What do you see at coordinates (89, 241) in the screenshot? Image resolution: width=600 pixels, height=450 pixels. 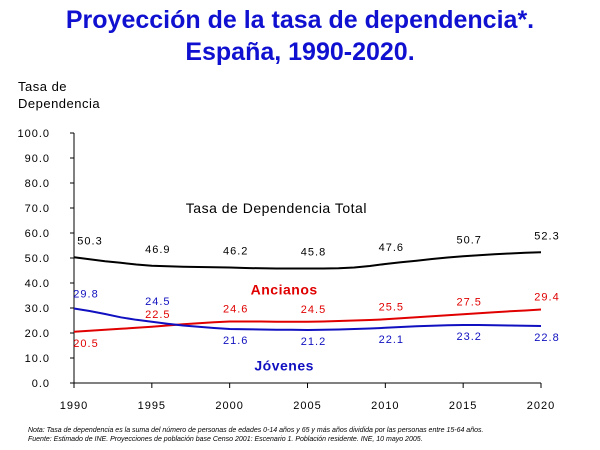 I see `data-label: 50.3` at bounding box center [89, 241].